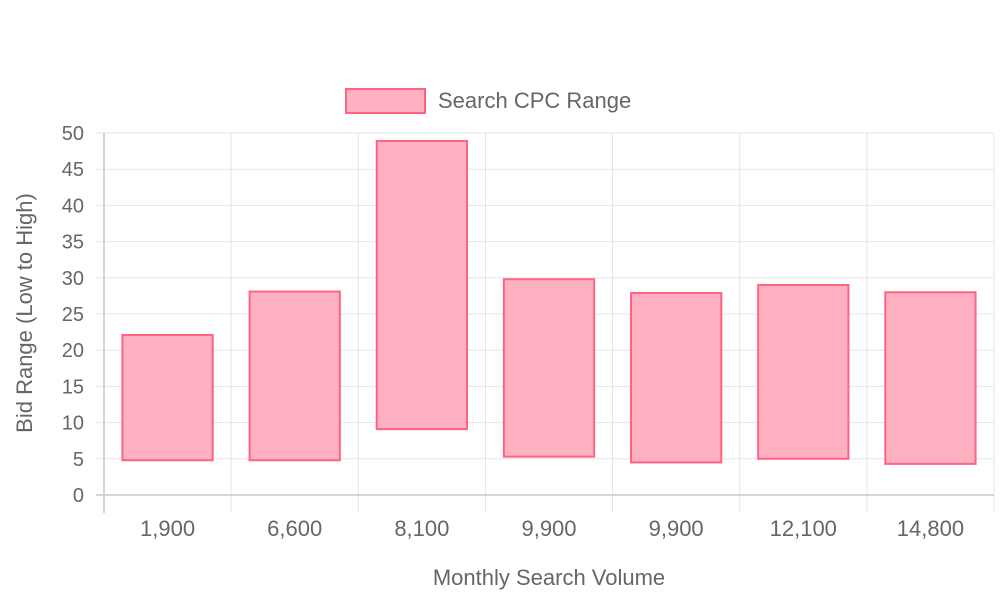 This screenshot has width=1000, height=600. What do you see at coordinates (421, 528) in the screenshot?
I see `x-tick-label: 8,100` at bounding box center [421, 528].